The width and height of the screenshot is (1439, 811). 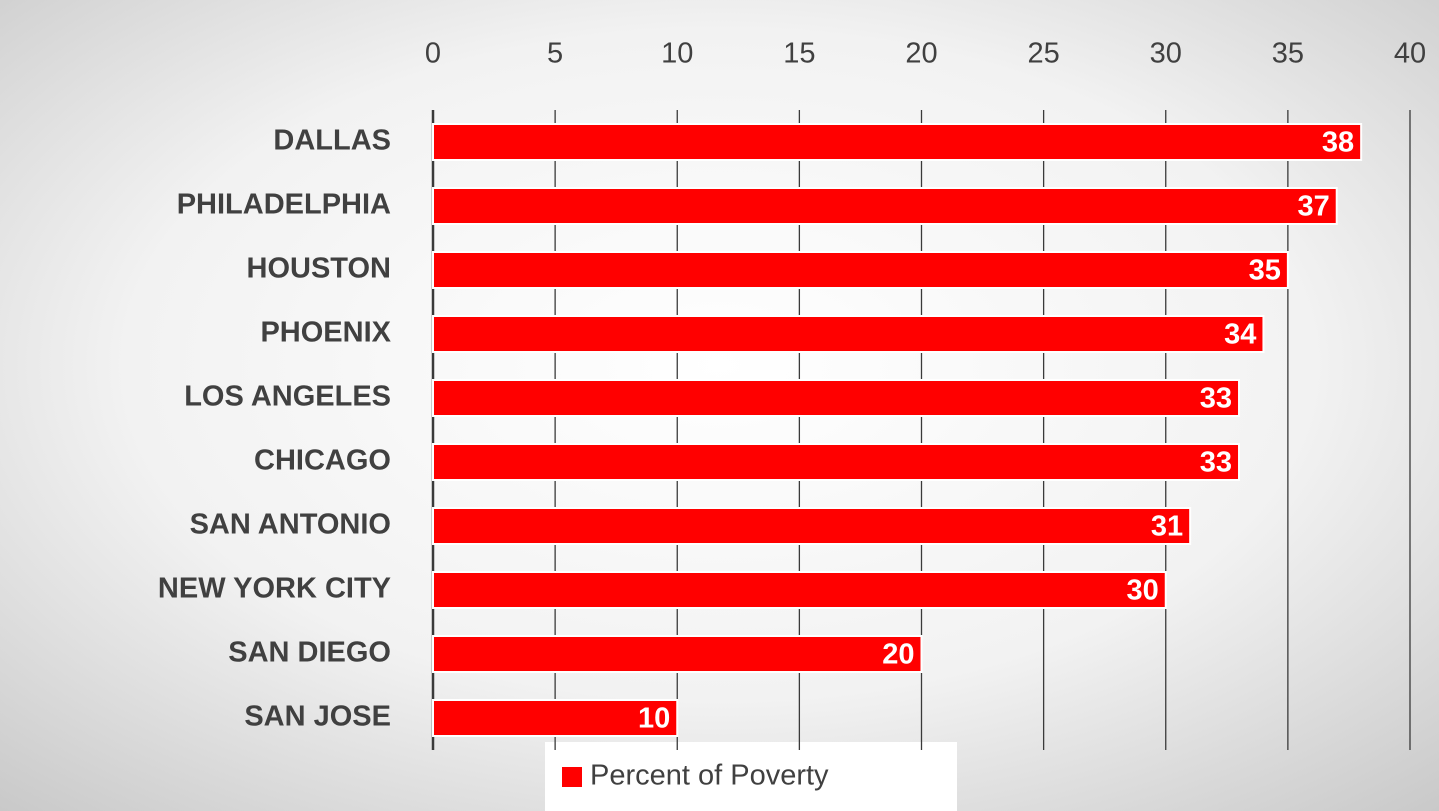 I want to click on x-tick-label: 30, so click(x=1166, y=54).